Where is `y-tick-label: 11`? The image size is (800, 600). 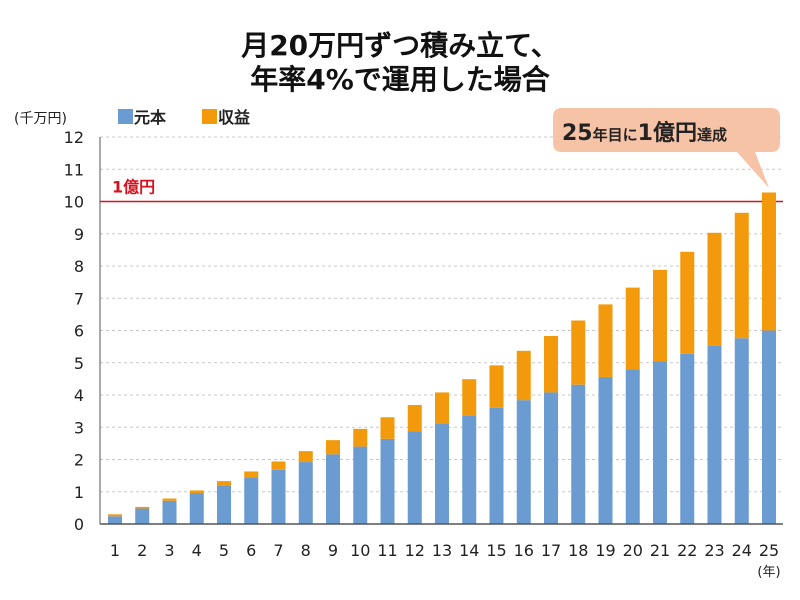 y-tick-label: 11 is located at coordinates (74, 169).